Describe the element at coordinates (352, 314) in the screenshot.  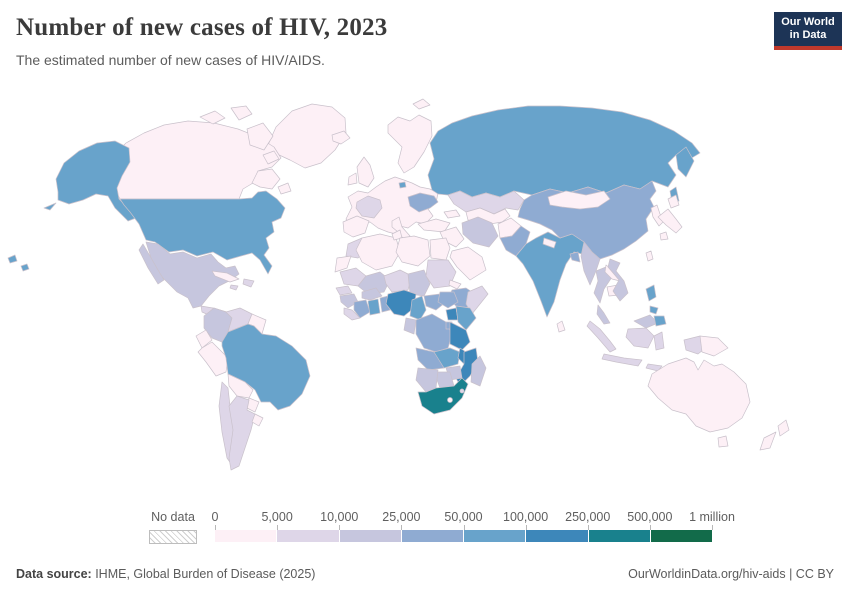
I see `country-sierra-leone-liberia` at that location.